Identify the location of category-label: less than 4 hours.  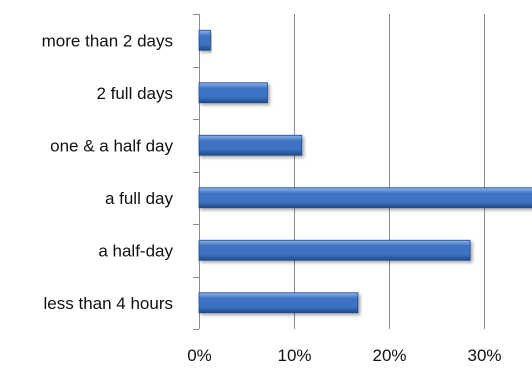
(108, 303).